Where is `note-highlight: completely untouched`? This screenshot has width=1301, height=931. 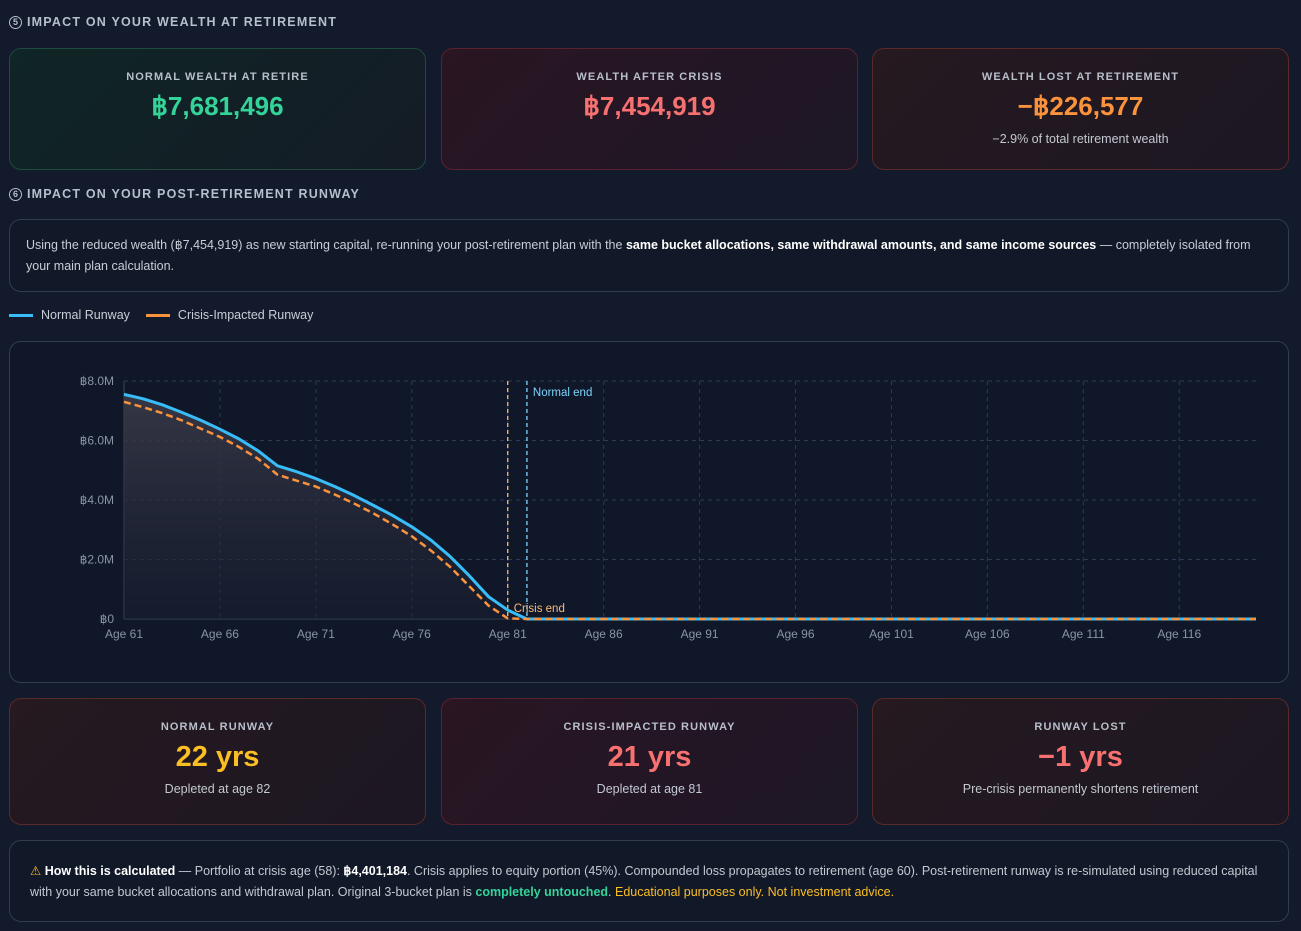 note-highlight: completely untouched is located at coordinates (542, 892).